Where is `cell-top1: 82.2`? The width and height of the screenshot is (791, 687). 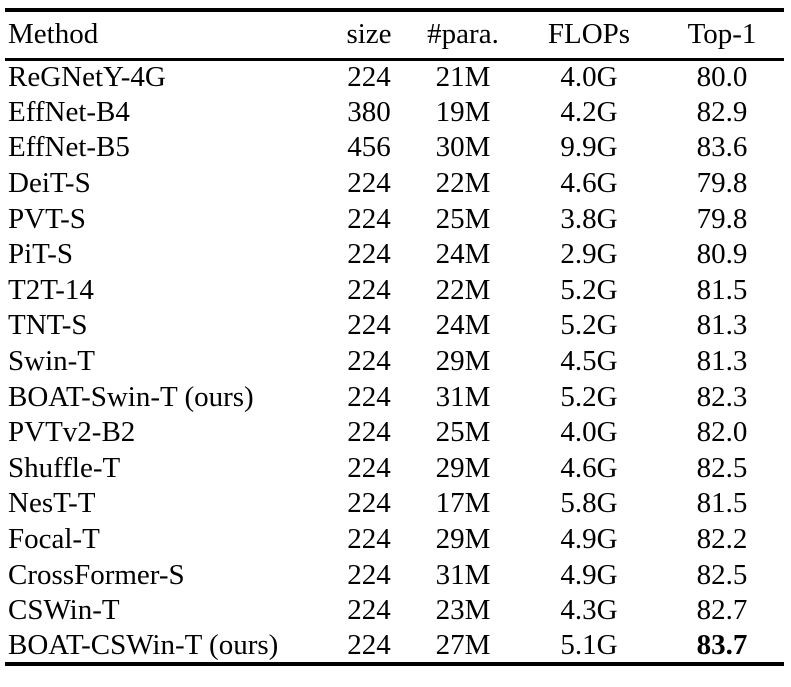
cell-top1: 82.2 is located at coordinates (722, 539).